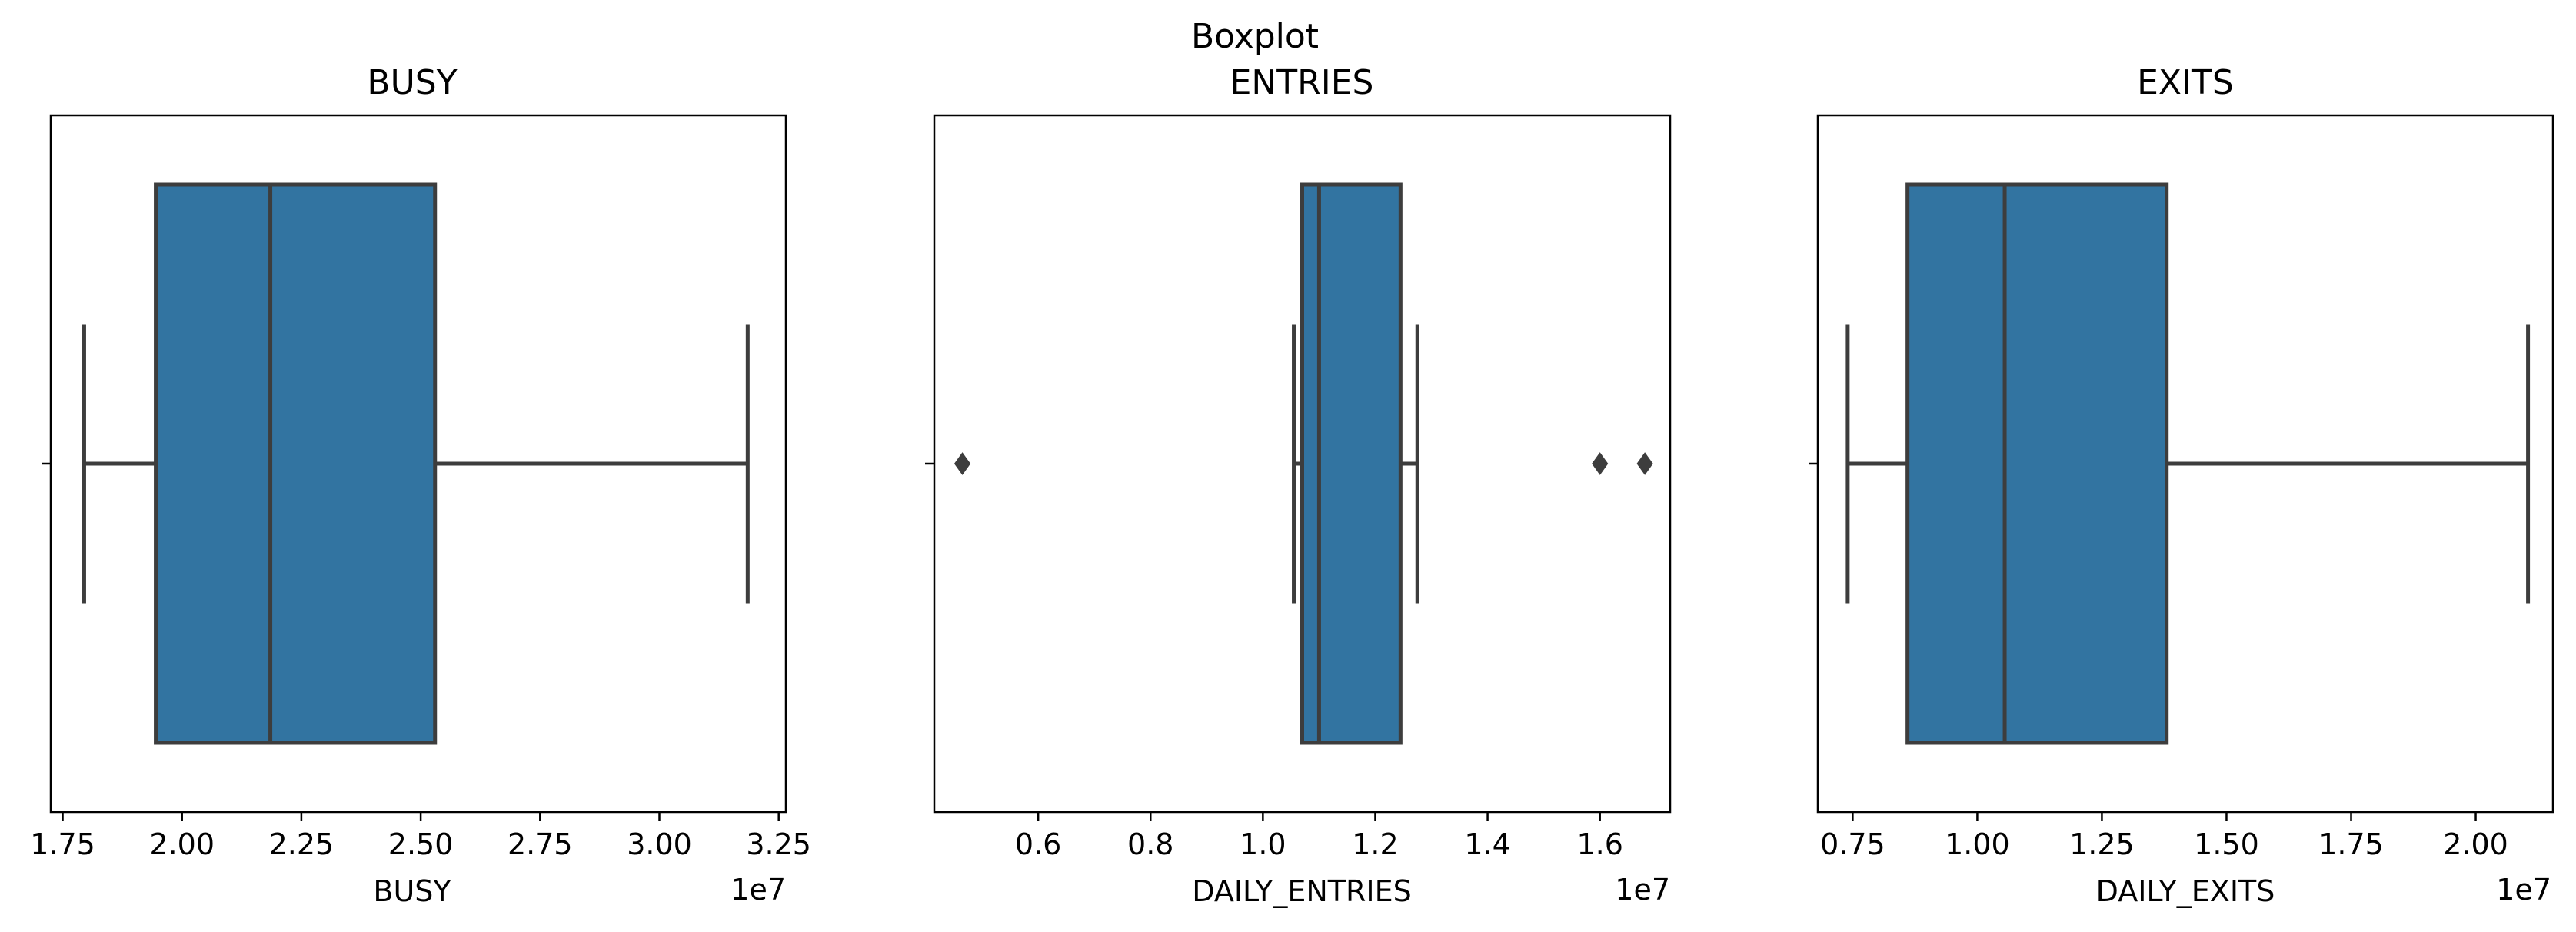 This screenshot has width=2576, height=932. Describe the element at coordinates (2185, 82) in the screenshot. I see `subplot-title: EXITS` at that location.